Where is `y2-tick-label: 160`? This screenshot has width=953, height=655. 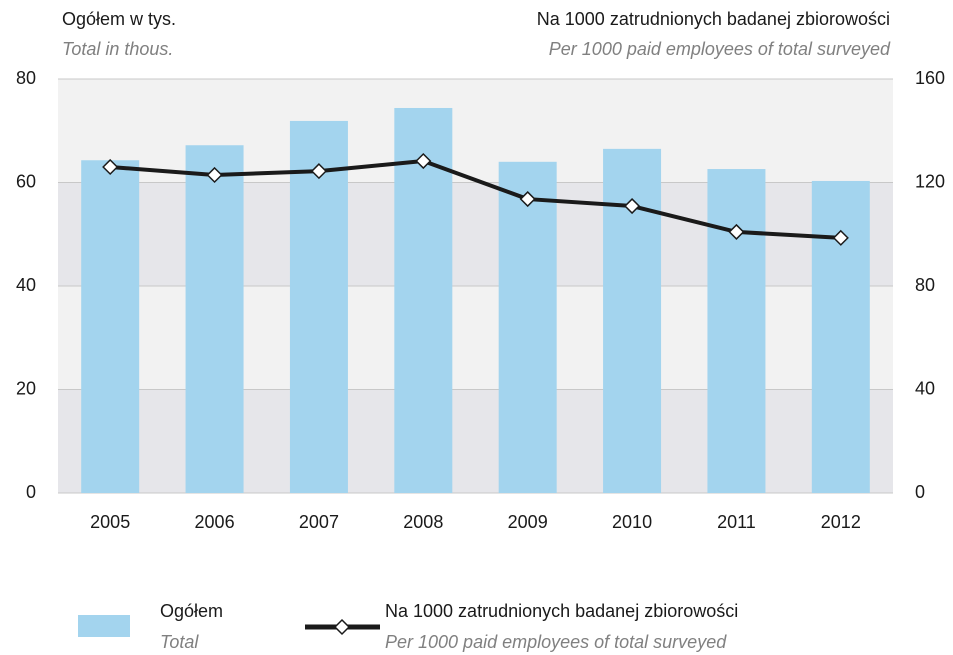
y2-tick-label: 160 is located at coordinates (930, 78).